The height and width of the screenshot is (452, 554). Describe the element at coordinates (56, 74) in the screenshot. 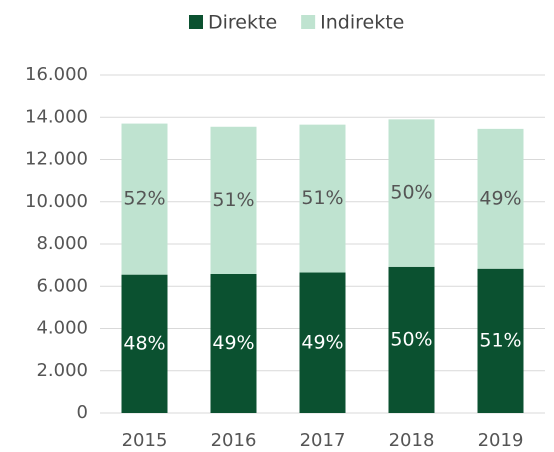

I see `y-tick-label: 16.000` at that location.